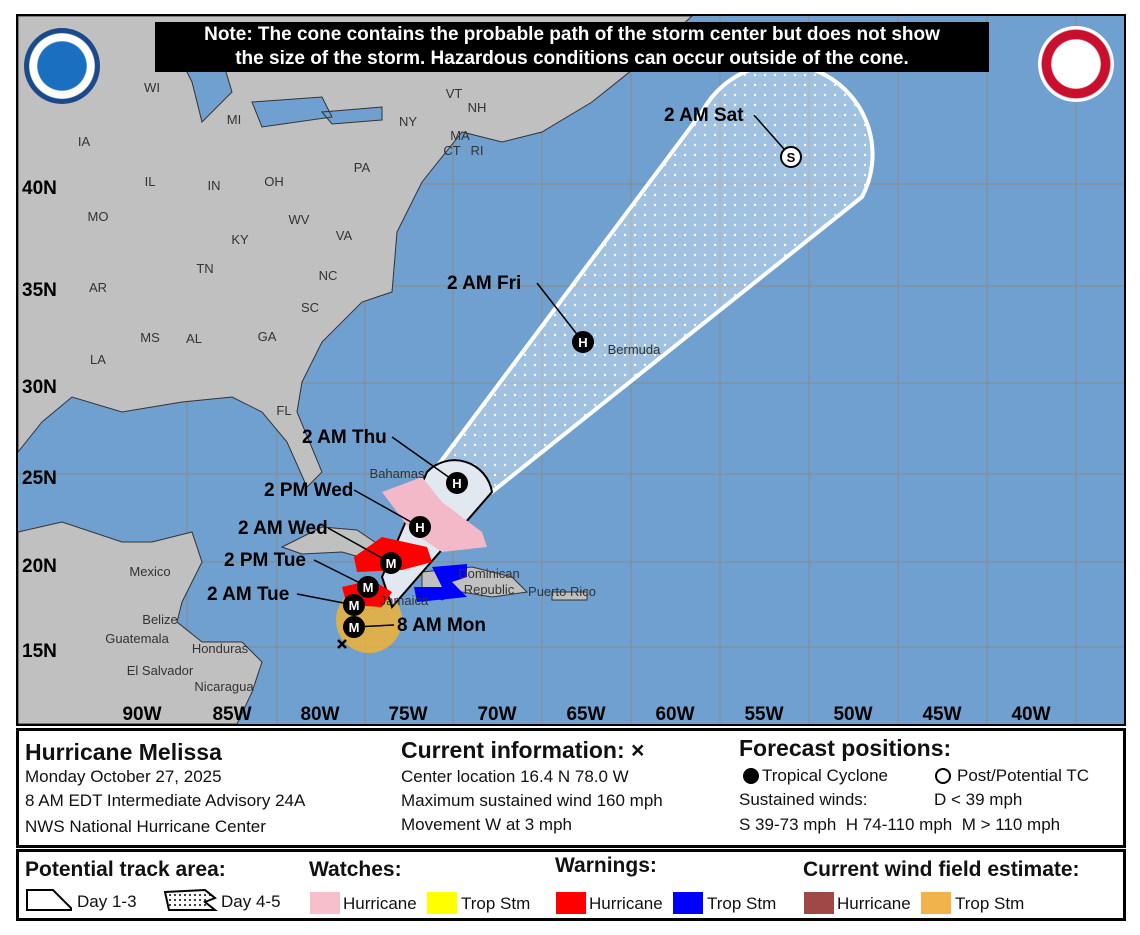  What do you see at coordinates (194, 338) in the screenshot?
I see `place-label: AL` at bounding box center [194, 338].